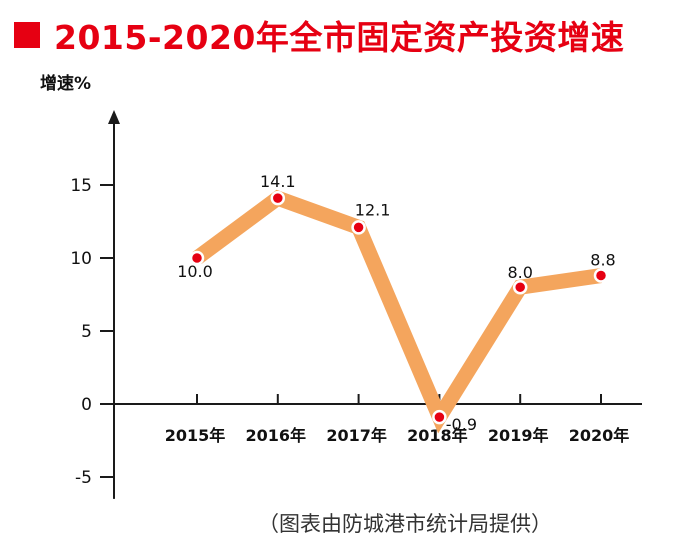 The image size is (674, 546). What do you see at coordinates (518, 435) in the screenshot?
I see `x-tick-label: 2019年` at bounding box center [518, 435].